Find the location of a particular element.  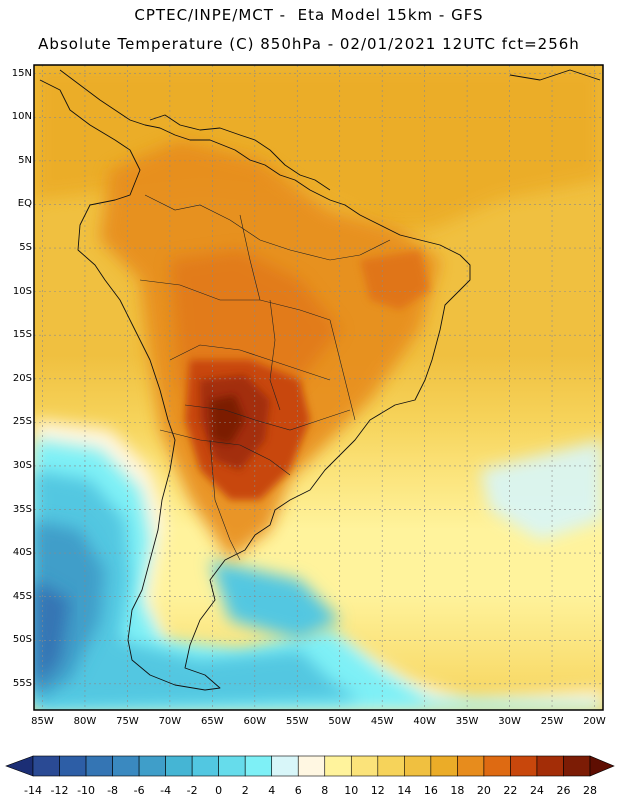

latitude-label: 30S is located at coordinates (22, 465).